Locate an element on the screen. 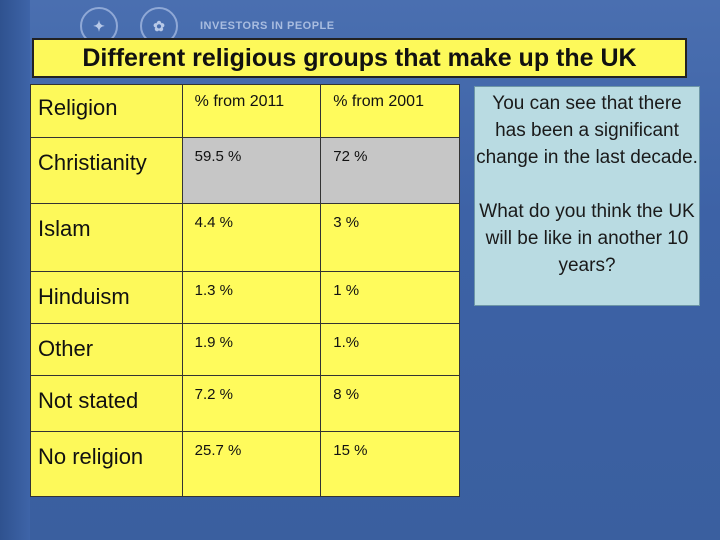 This screenshot has width=720, height=540. religion-cell: Hinduism is located at coordinates (106, 297).